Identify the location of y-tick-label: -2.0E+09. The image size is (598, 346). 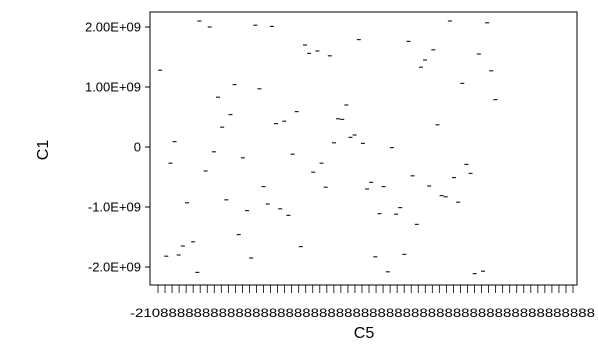
(114, 267).